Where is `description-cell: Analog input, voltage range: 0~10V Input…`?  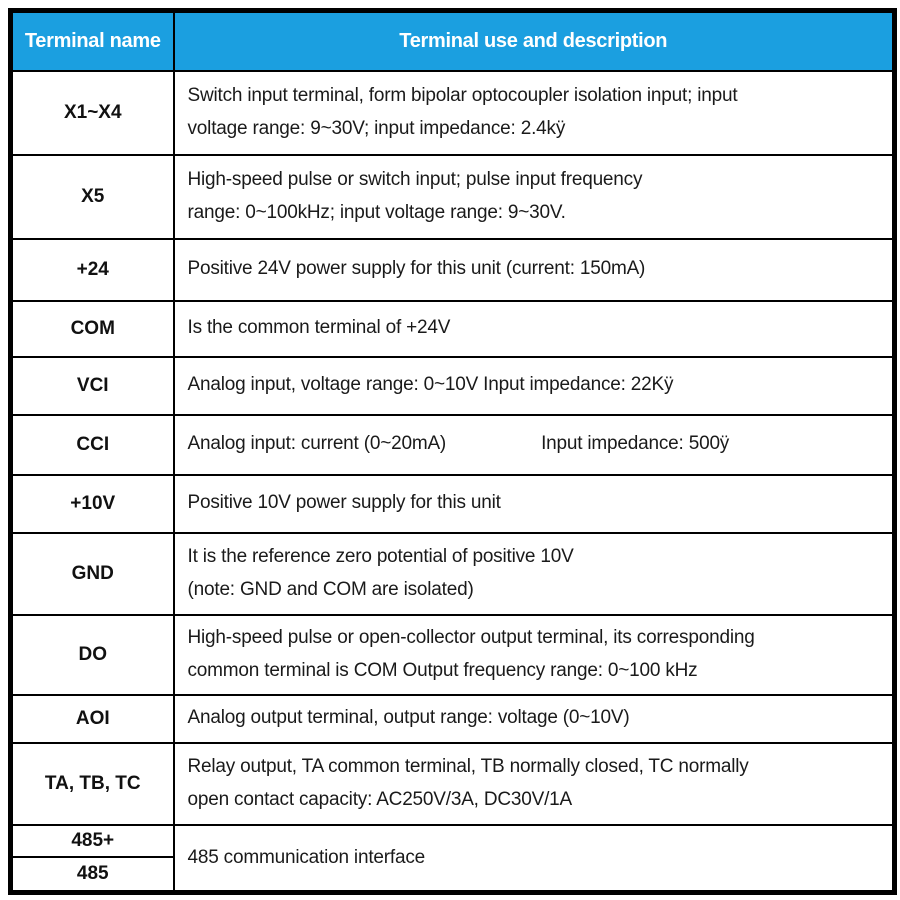
description-cell: Analog input, voltage range: 0~10V Input… is located at coordinates (534, 385).